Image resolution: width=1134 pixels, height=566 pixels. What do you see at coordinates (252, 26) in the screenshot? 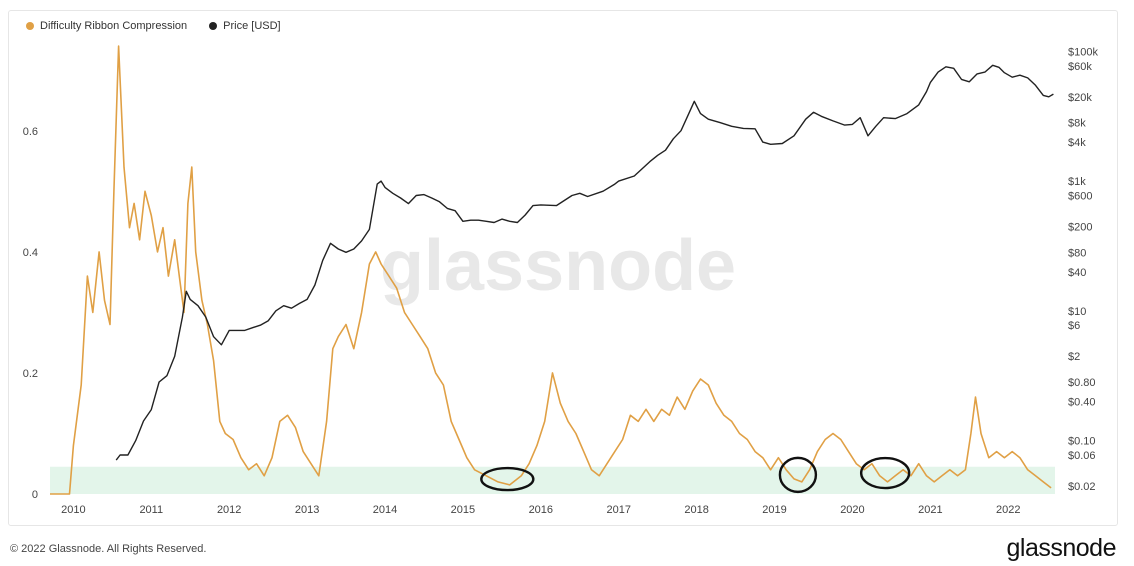
I see `legend-label-price: Price [USD]` at bounding box center [252, 26].